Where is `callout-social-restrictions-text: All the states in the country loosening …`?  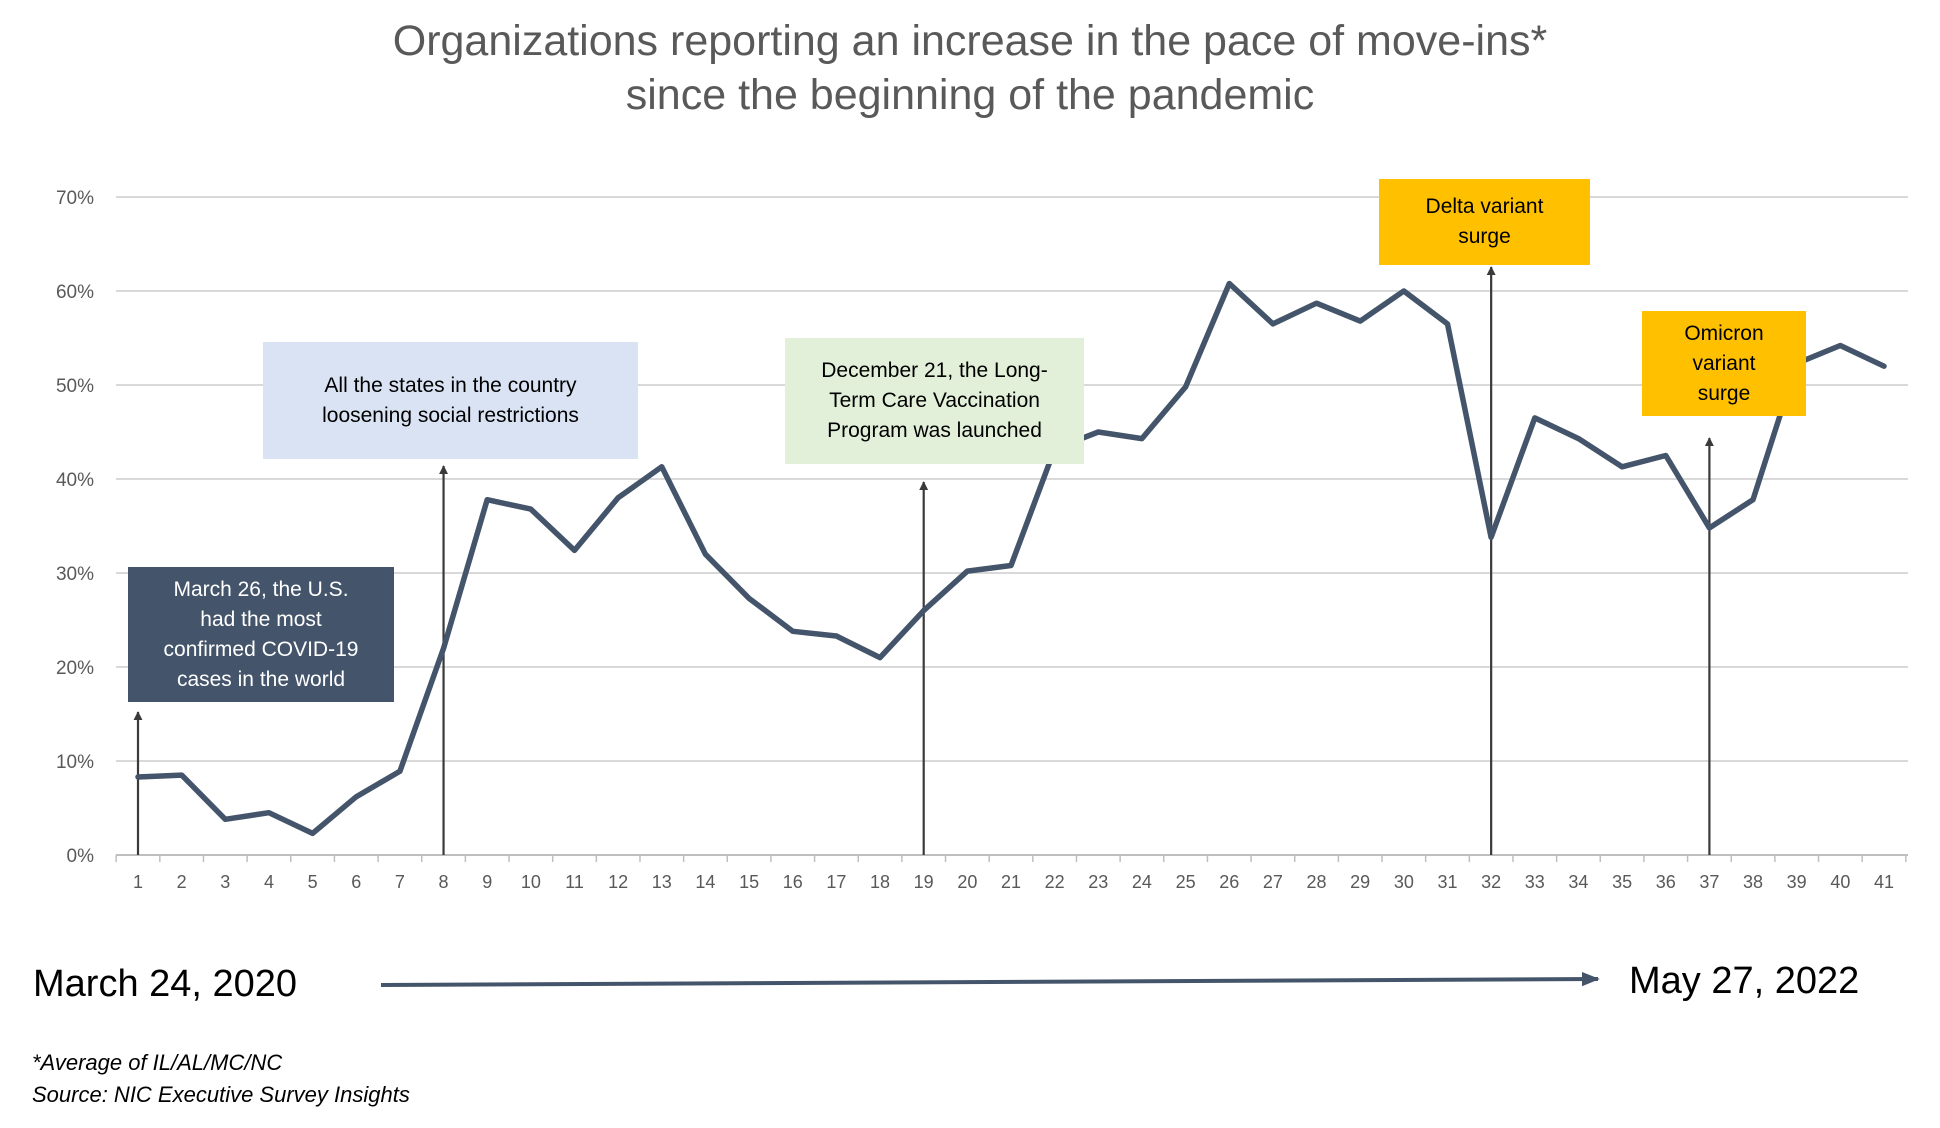 callout-social-restrictions-text: All the states in the country loosening … is located at coordinates (450, 400).